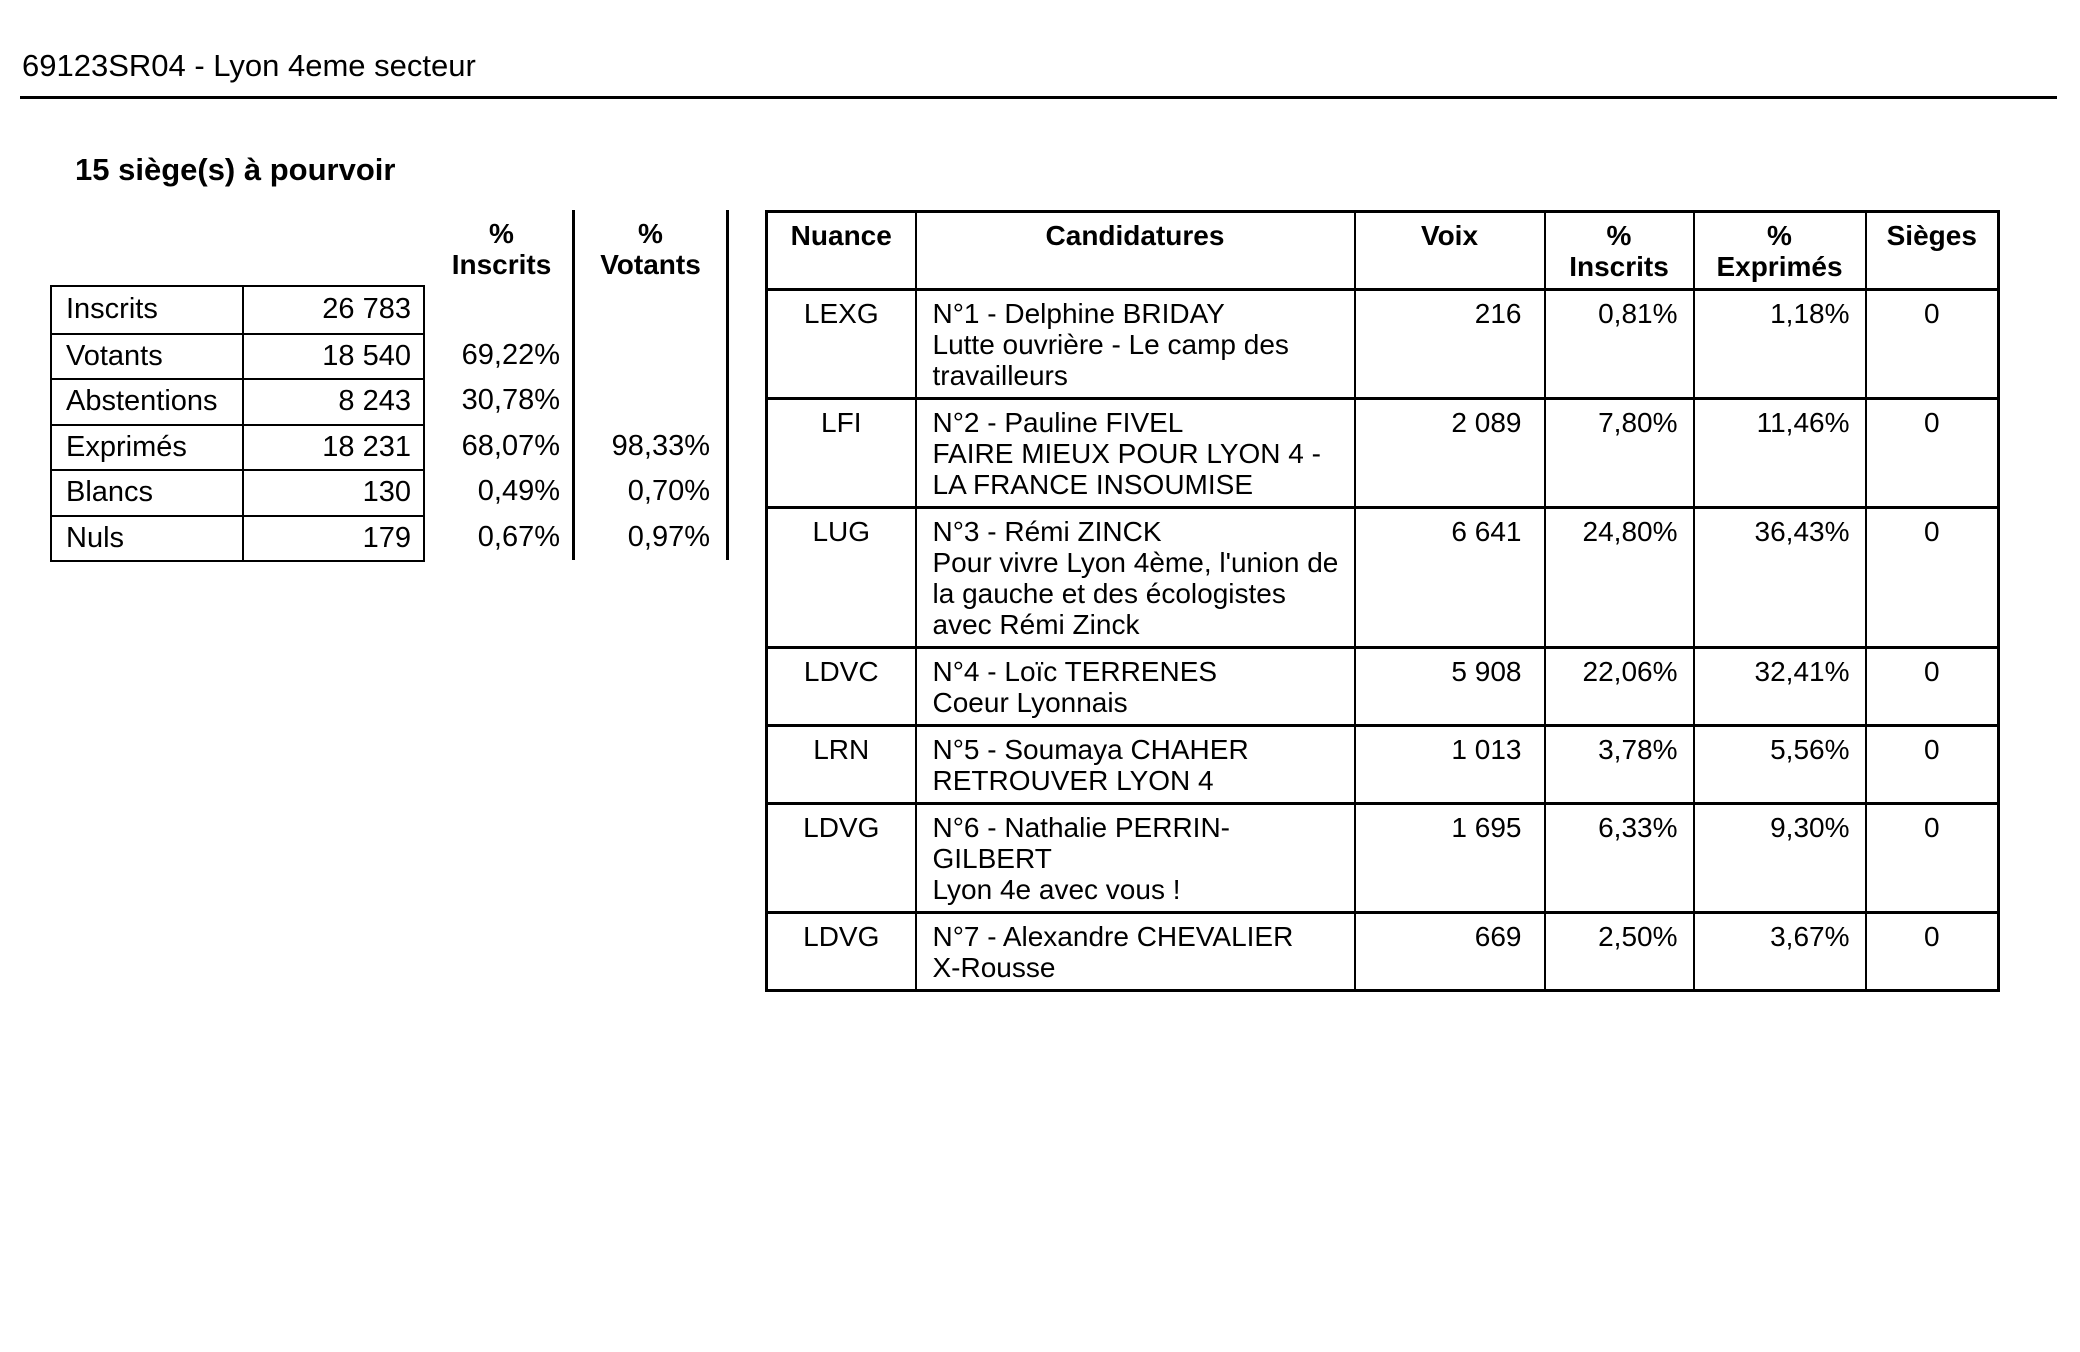  What do you see at coordinates (1090, 749) in the screenshot?
I see `candidate-name: N°5 - Soumaya CHAHER` at bounding box center [1090, 749].